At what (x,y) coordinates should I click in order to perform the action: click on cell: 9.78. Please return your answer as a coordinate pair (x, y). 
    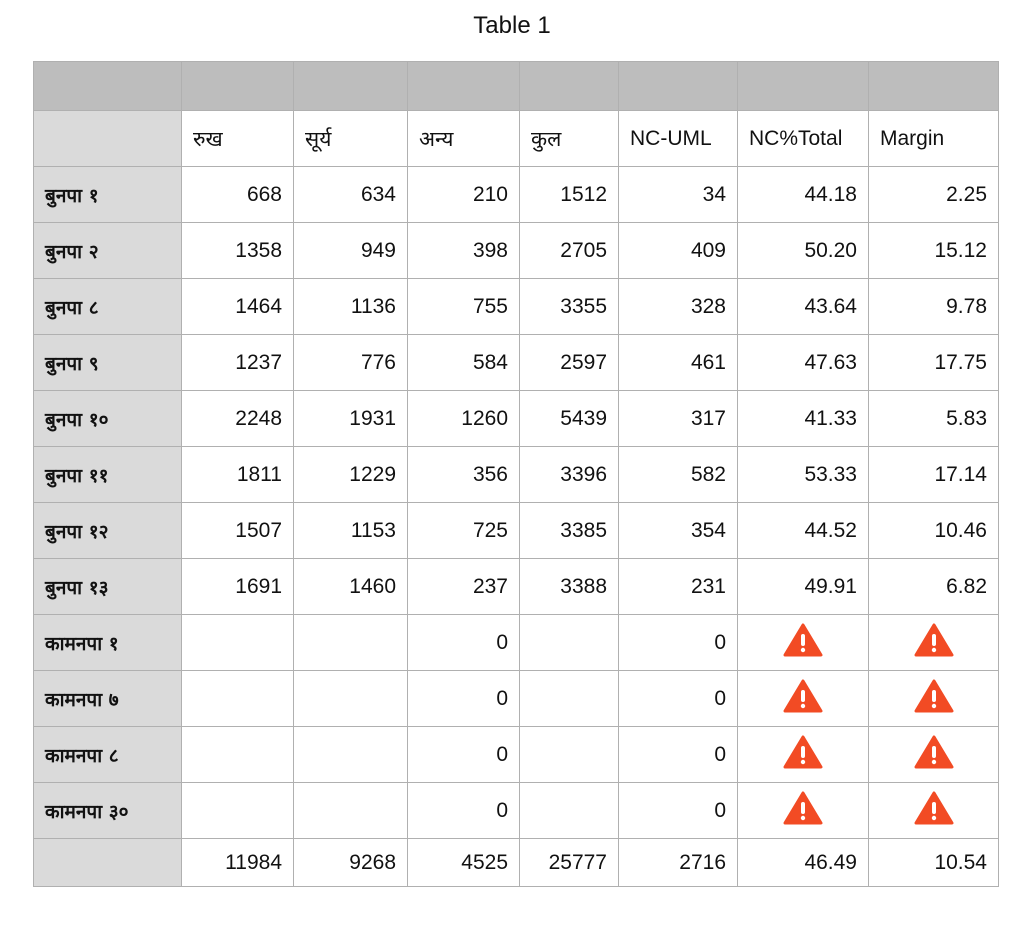
    Looking at the image, I should click on (933, 306).